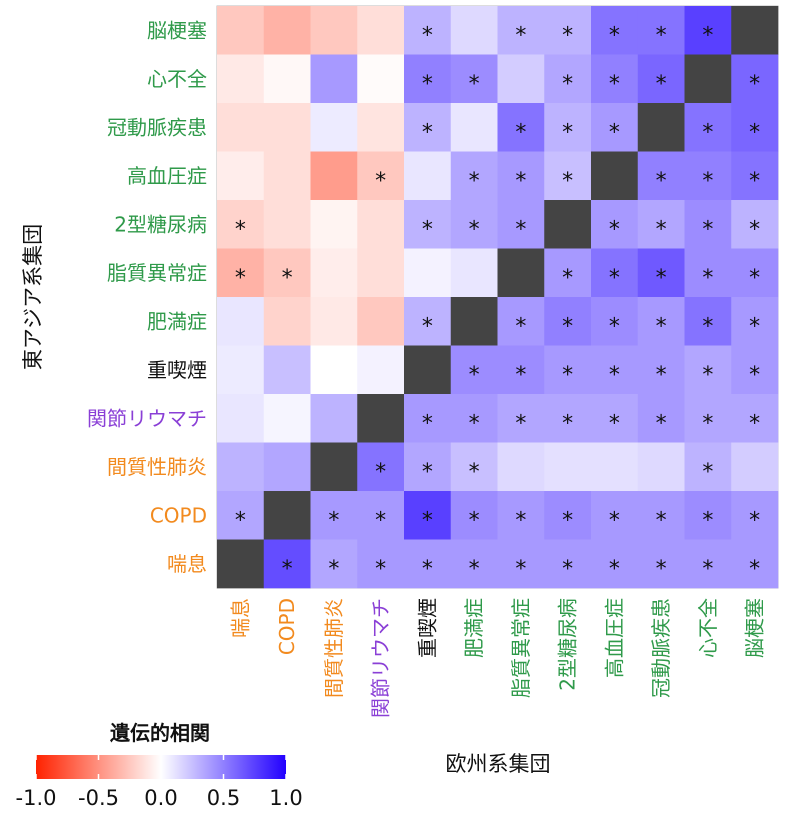  I want to click on legend-tick-label: -0.5, so click(98, 798).